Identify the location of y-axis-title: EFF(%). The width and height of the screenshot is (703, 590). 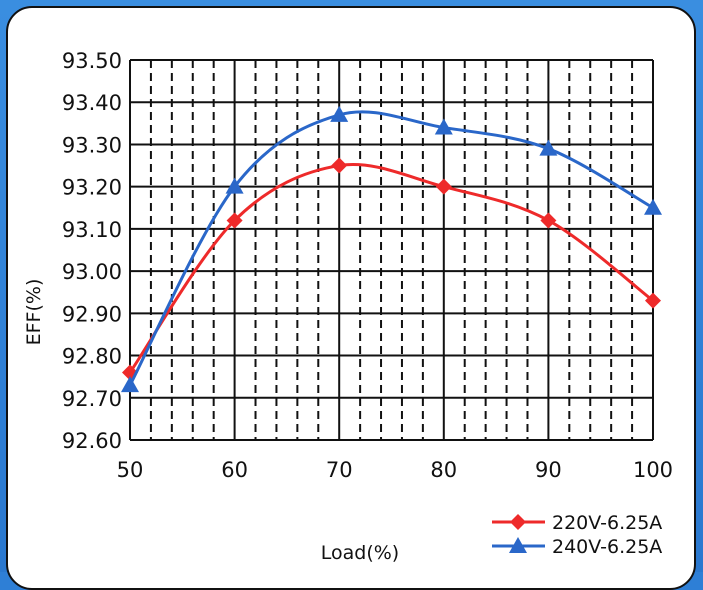
(34, 312).